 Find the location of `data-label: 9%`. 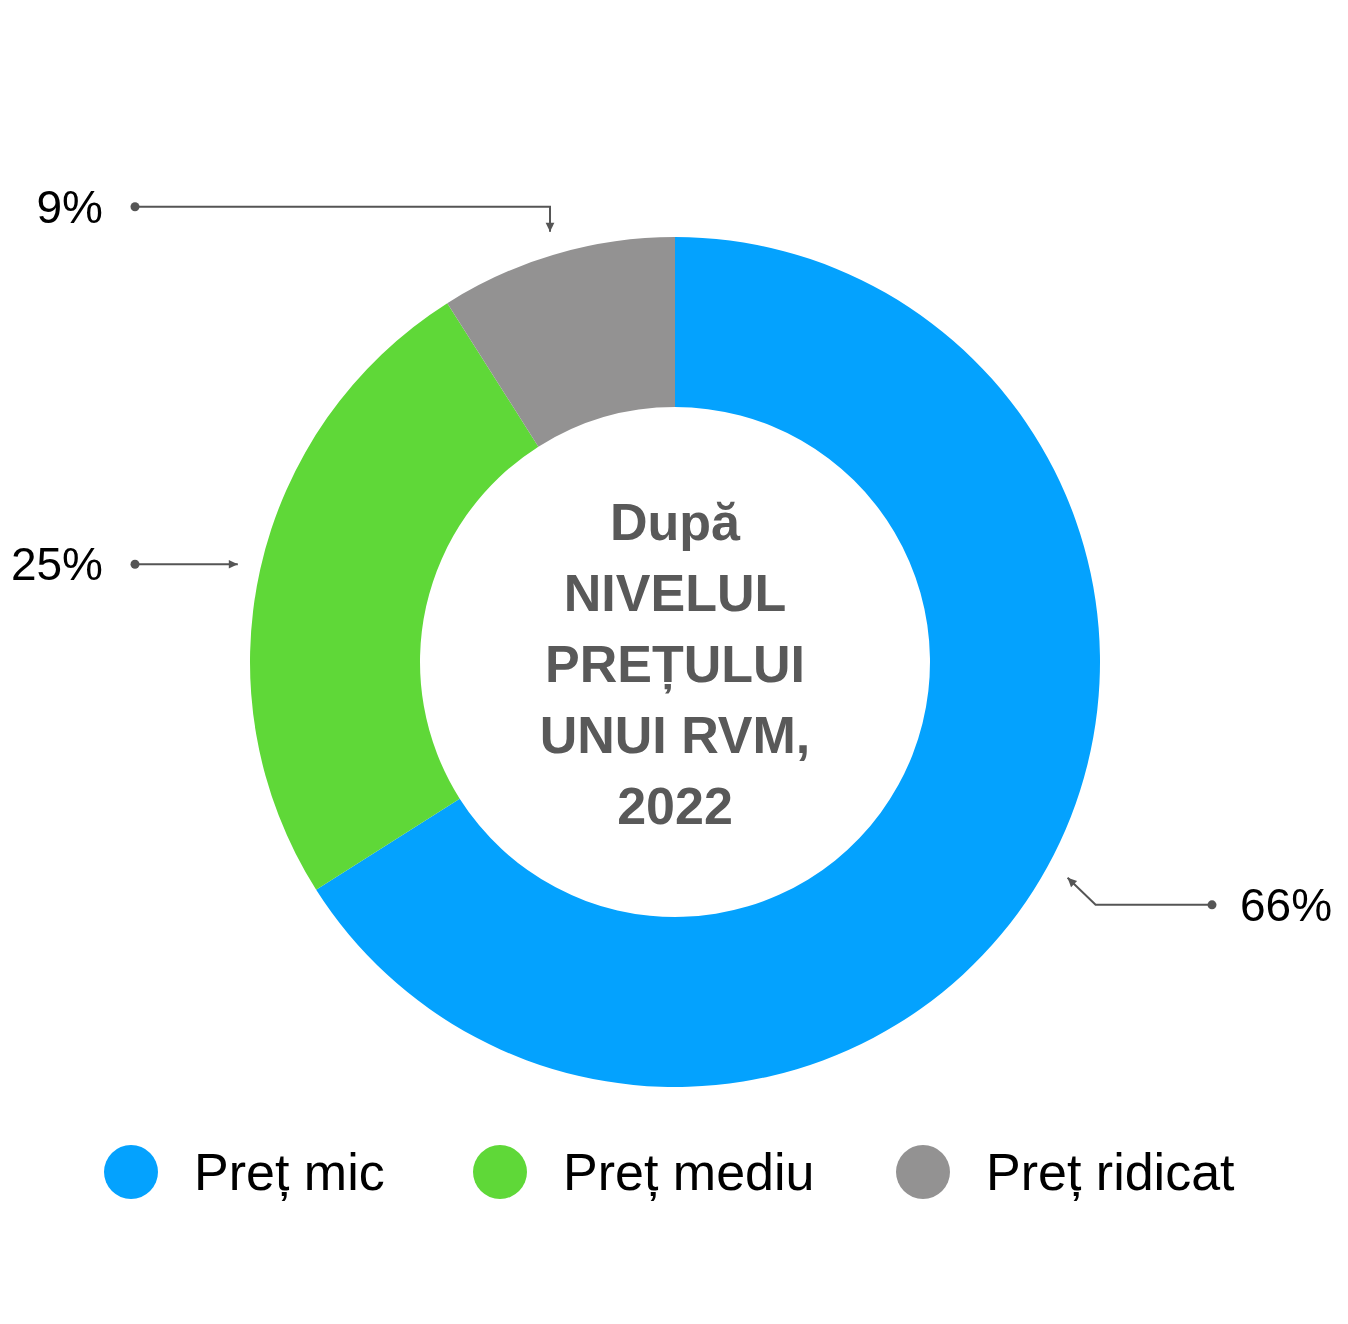

data-label: 9% is located at coordinates (69, 206).